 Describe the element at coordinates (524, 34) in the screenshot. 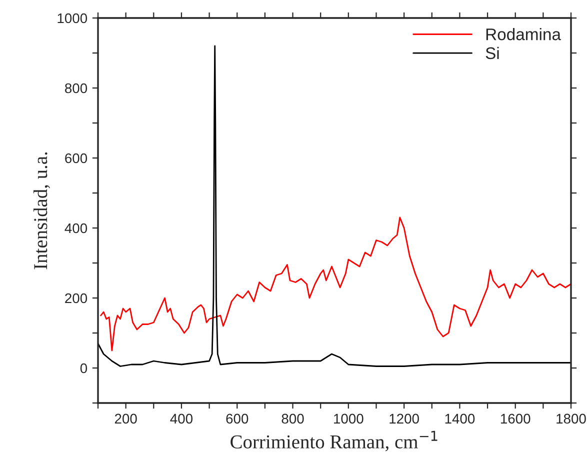

I see `legend-label: Rodamina` at that location.